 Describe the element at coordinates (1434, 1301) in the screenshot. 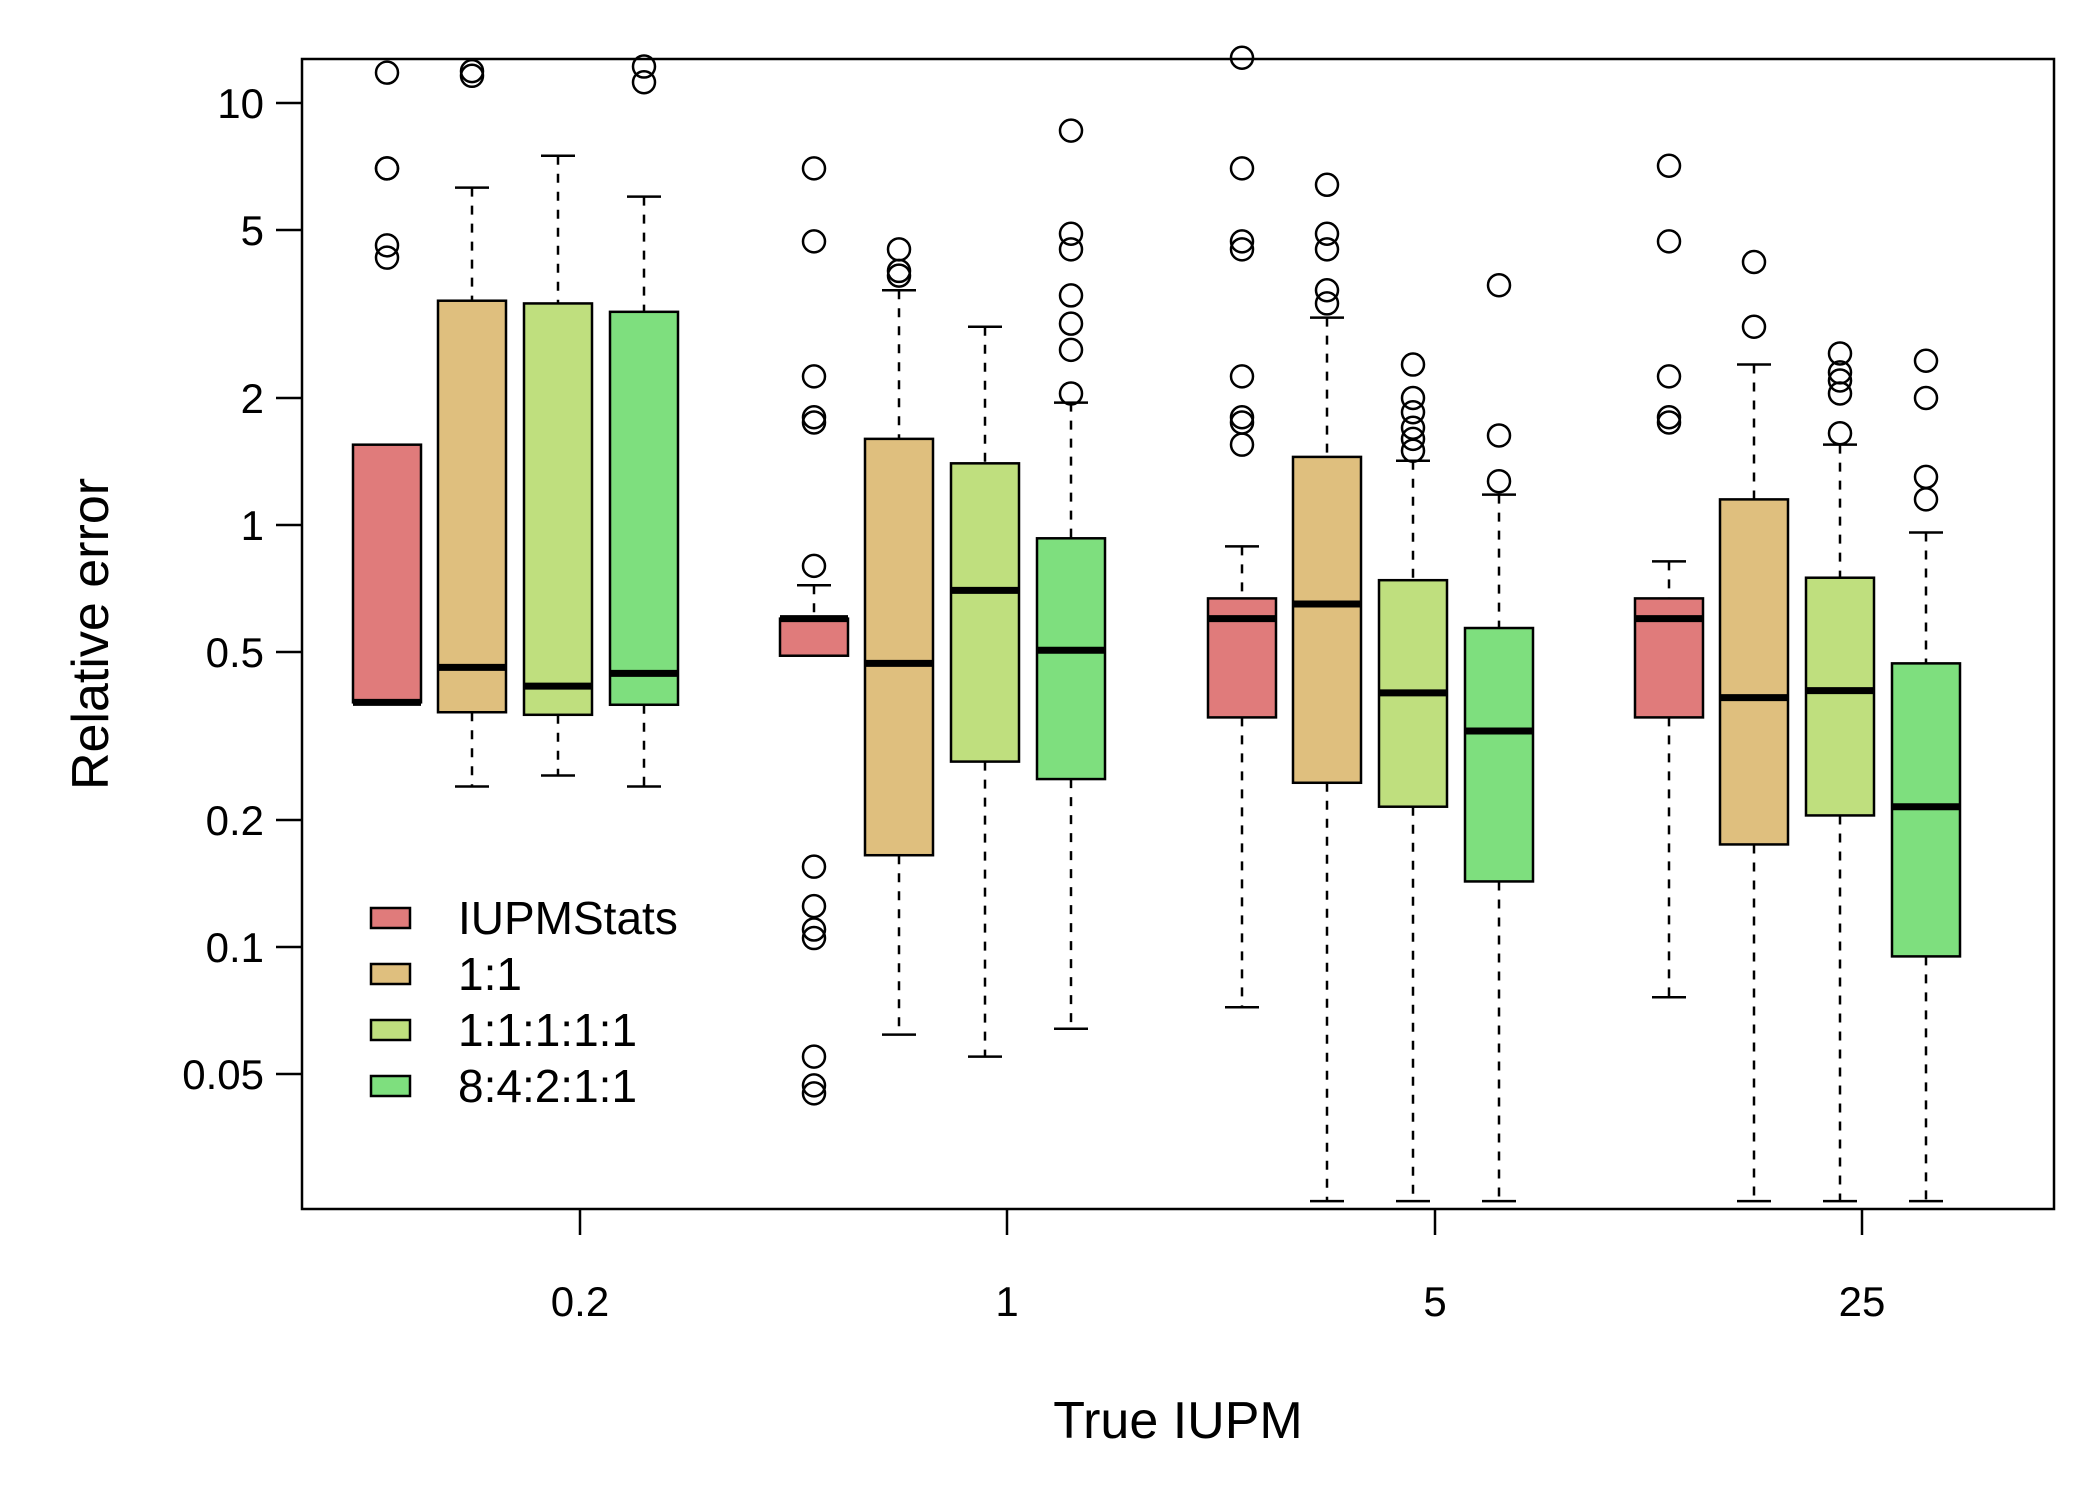

I see `x-tick-label: 5` at that location.